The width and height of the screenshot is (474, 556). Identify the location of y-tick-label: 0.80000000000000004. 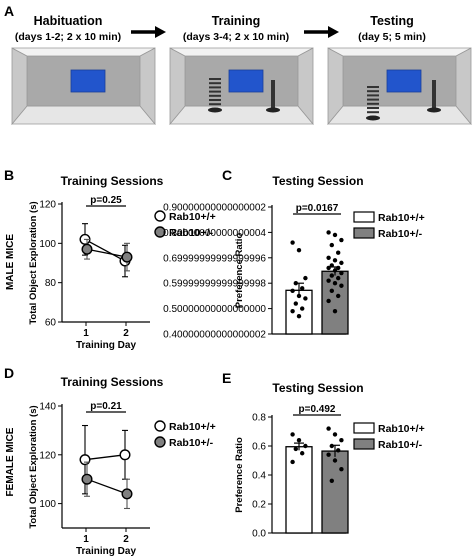
(214, 233).